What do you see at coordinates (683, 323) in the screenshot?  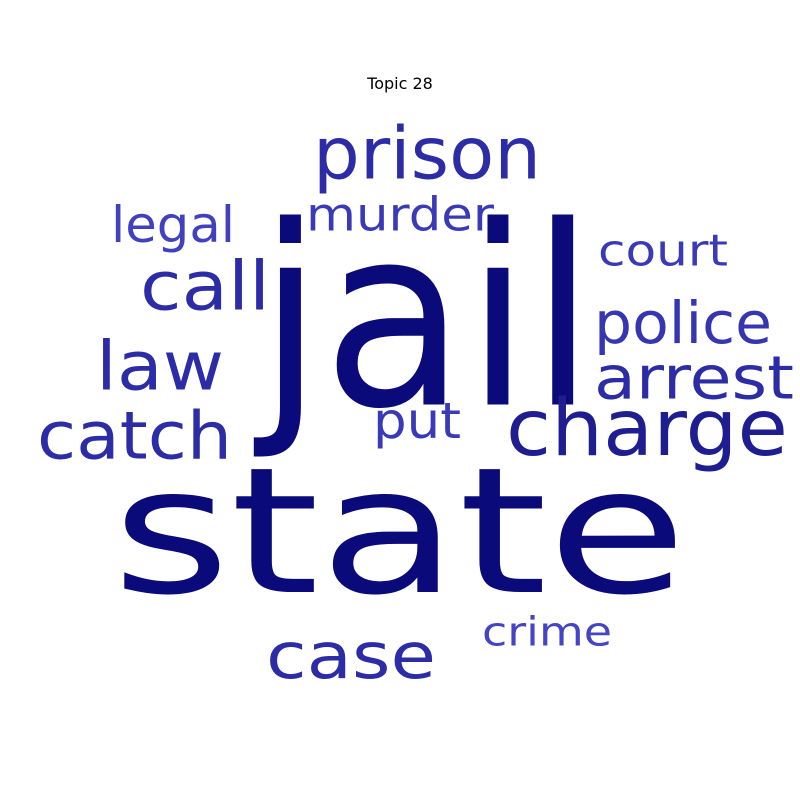 I see `word-police: police` at bounding box center [683, 323].